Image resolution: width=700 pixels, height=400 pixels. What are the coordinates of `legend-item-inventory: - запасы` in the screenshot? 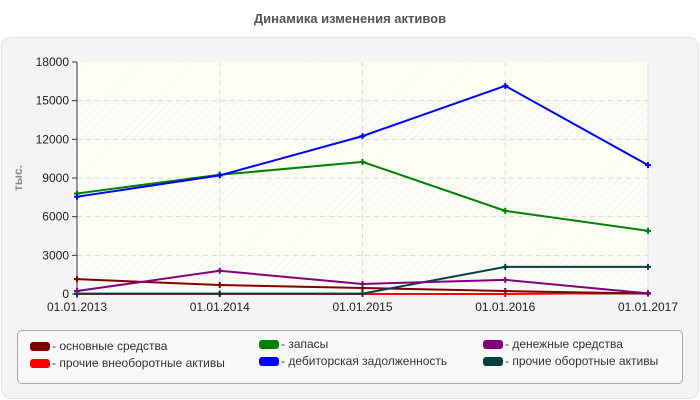 It's located at (293, 344).